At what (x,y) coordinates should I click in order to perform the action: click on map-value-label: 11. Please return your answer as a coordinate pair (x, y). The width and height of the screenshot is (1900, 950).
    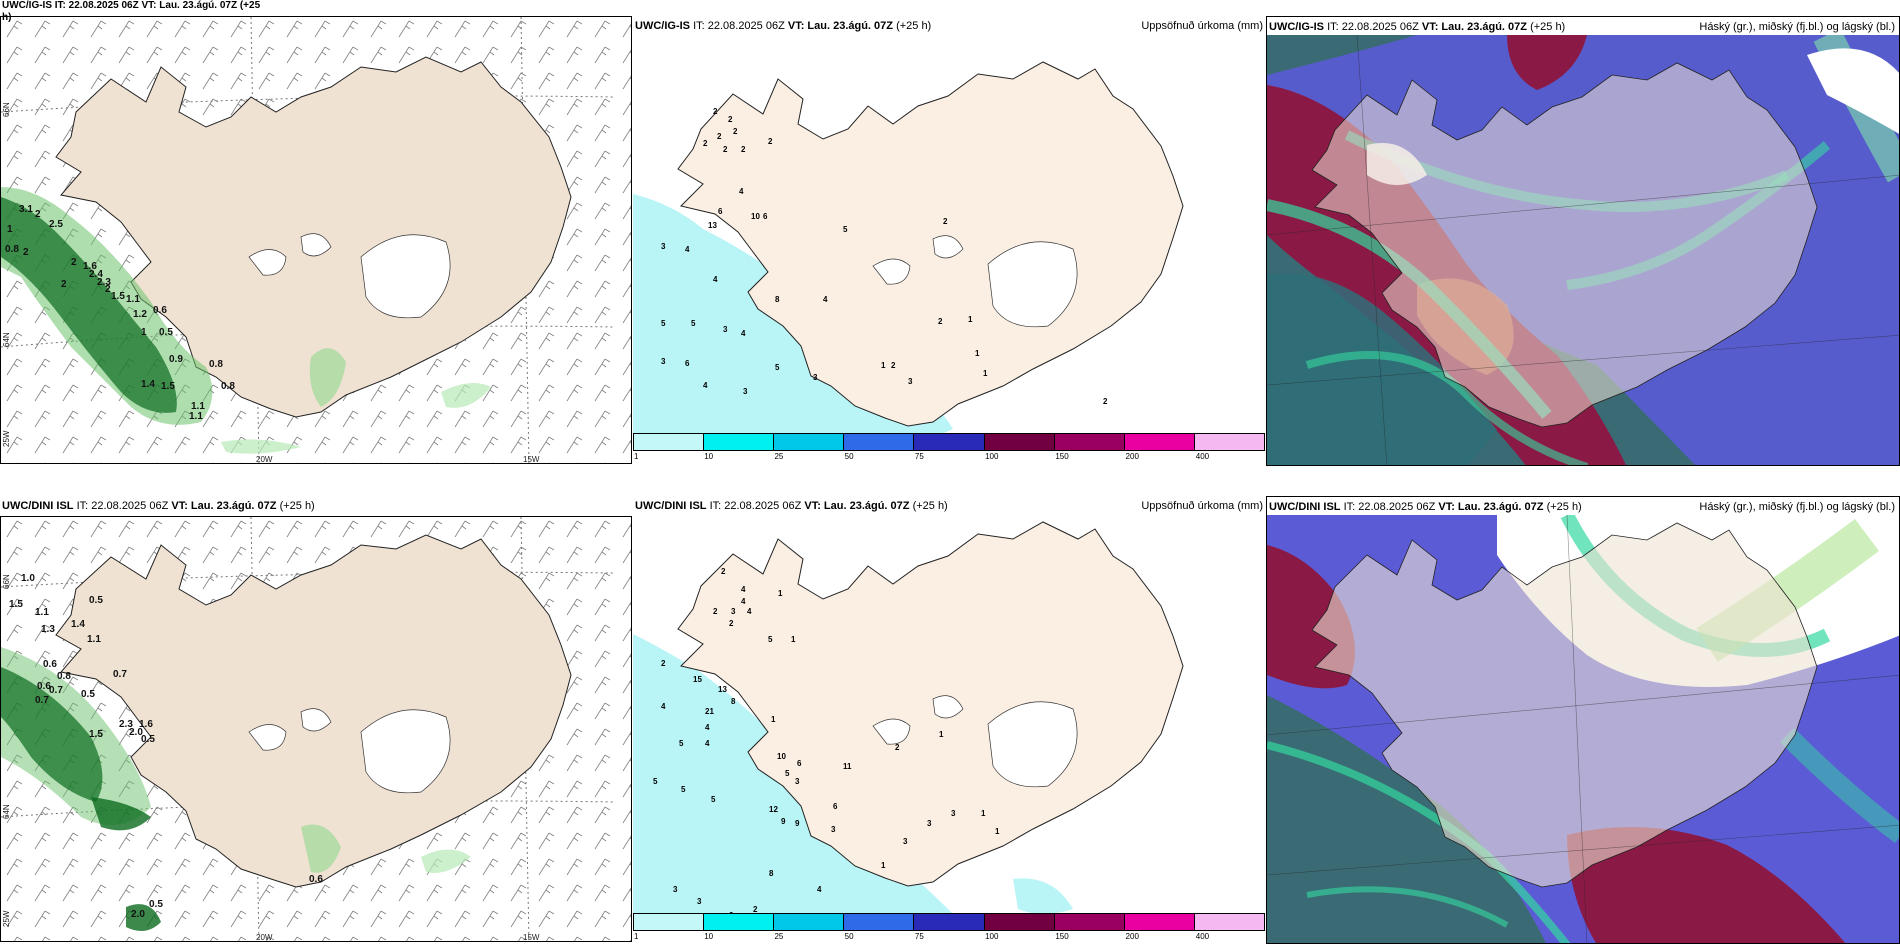
    Looking at the image, I should click on (847, 766).